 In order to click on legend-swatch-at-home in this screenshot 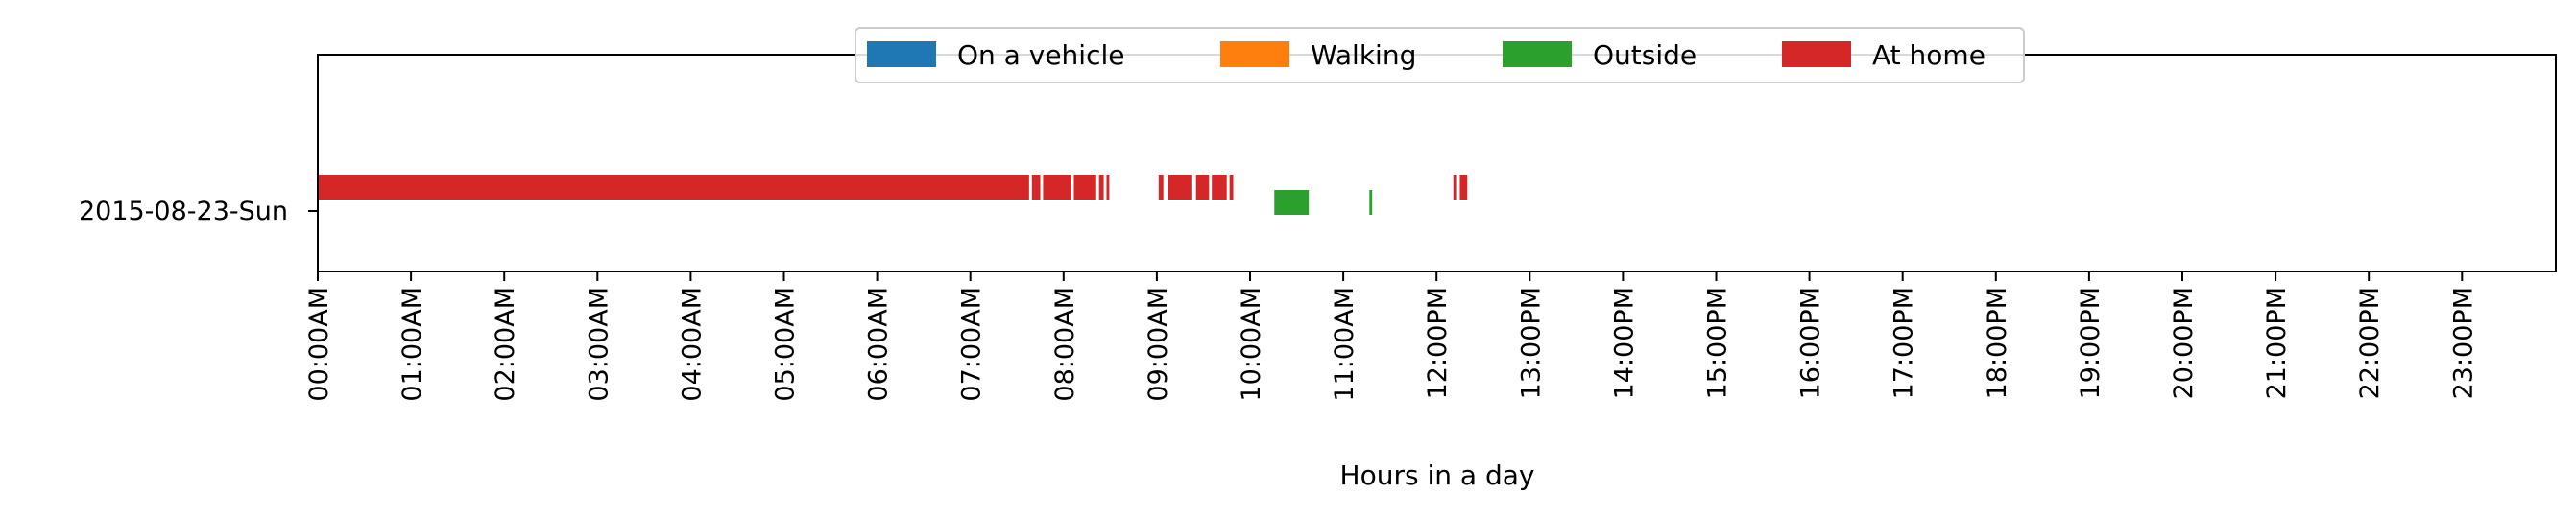, I will do `click(1816, 54)`.